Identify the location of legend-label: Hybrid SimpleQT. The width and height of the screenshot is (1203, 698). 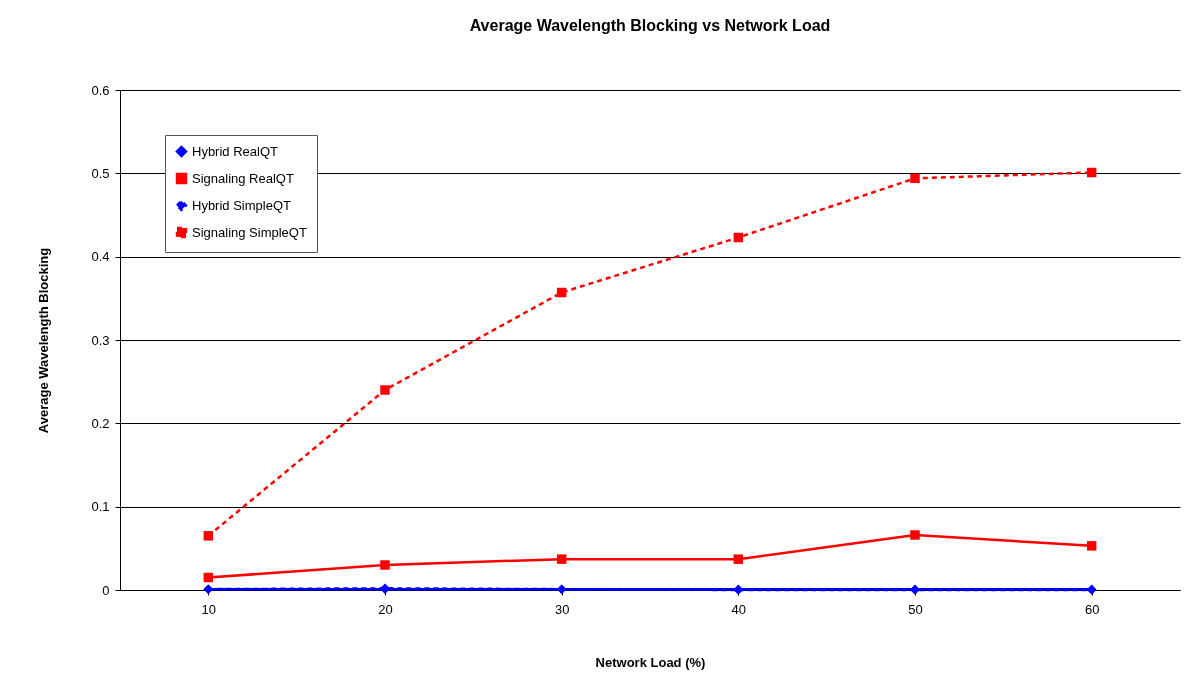
(242, 205).